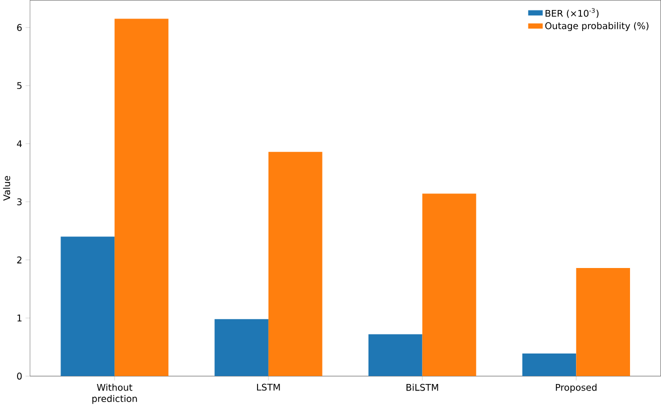 The image size is (661, 407). Describe the element at coordinates (6, 188) in the screenshot. I see `y-axis-title: Value` at that location.